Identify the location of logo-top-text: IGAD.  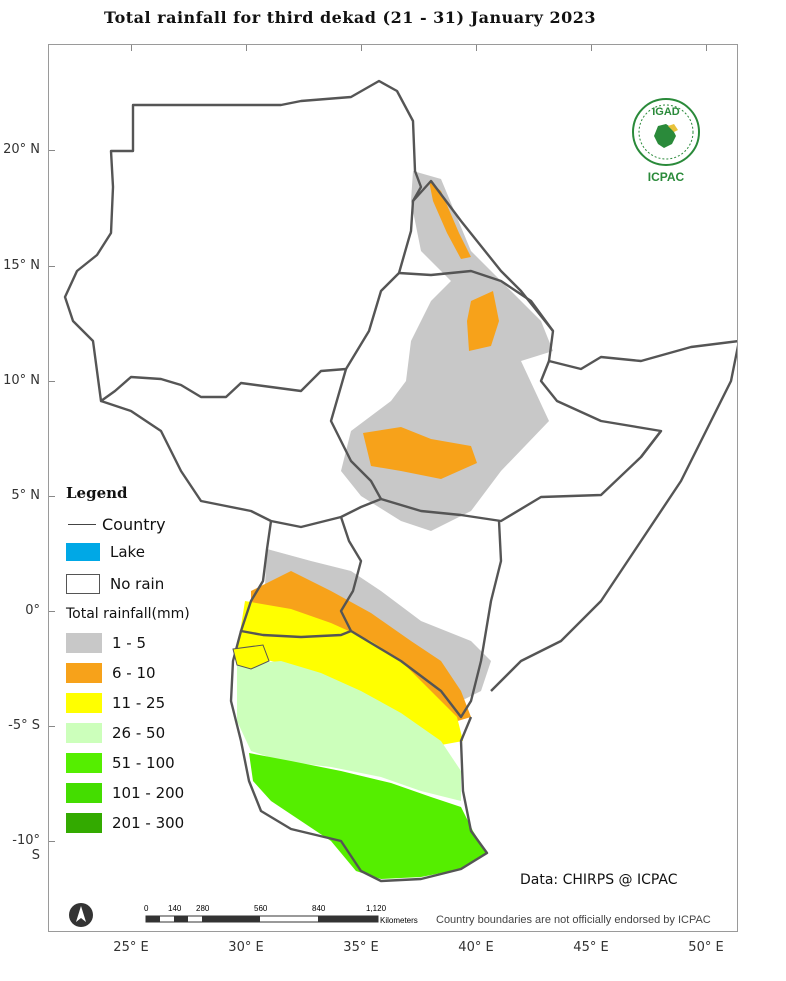
(666, 112).